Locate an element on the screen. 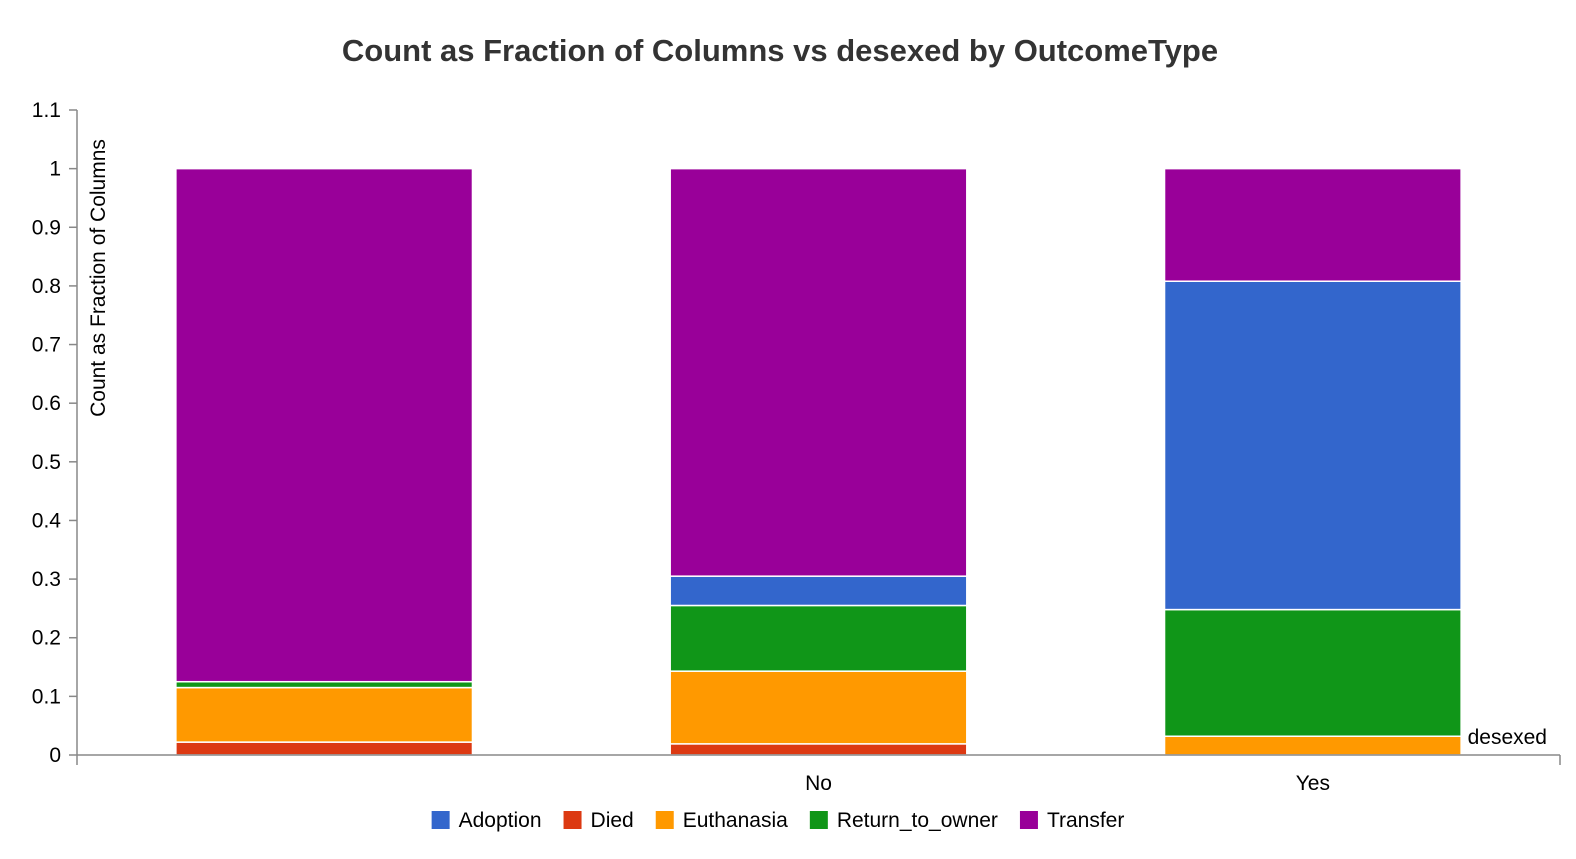 Image resolution: width=1576 pixels, height=859 pixels. legend-item-euthanasia: Euthanasia is located at coordinates (721, 820).